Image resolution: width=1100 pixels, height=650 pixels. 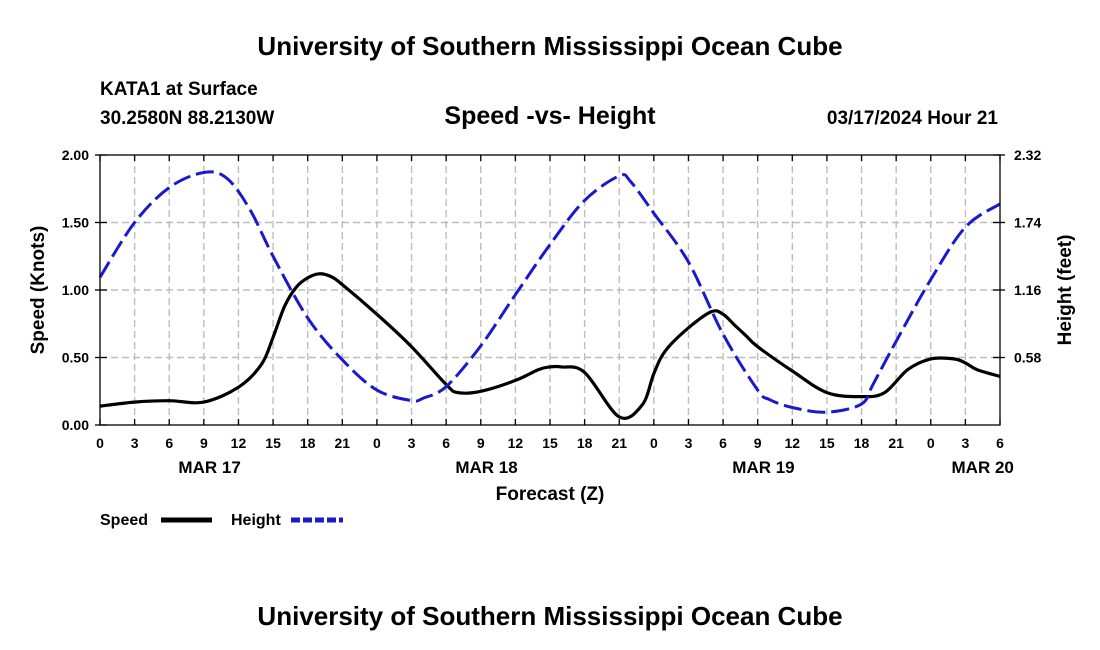 I want to click on y-tick-label: 1.50, so click(x=75, y=223).